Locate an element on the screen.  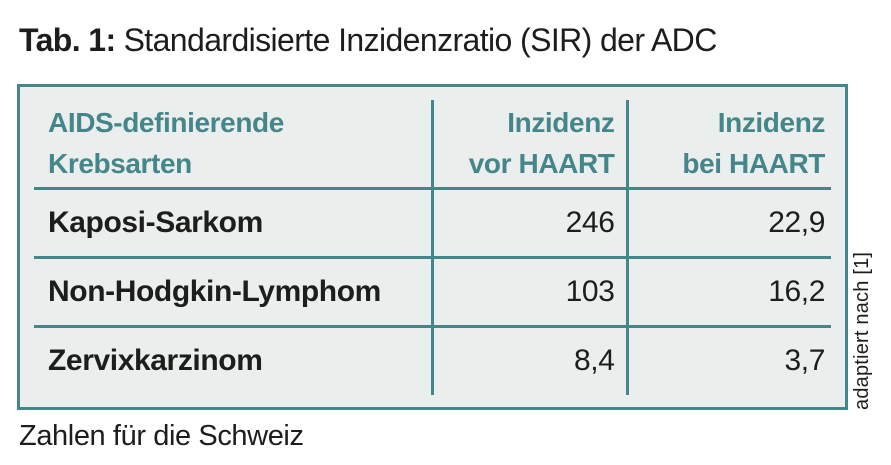
table-row: Zervixkarzinom 8,4 3,7 is located at coordinates (432, 359).